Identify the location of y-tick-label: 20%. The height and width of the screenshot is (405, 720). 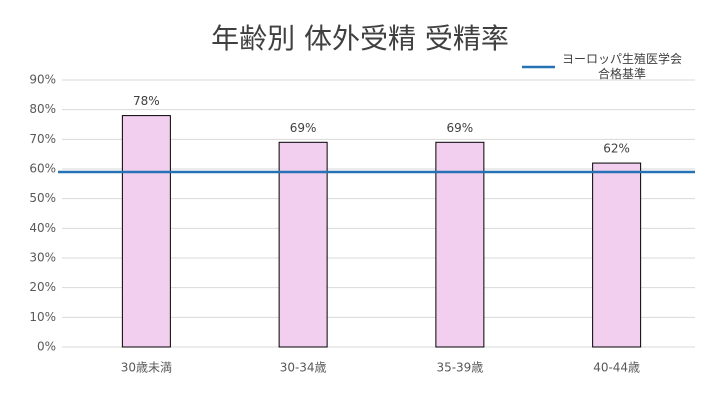
(42, 287).